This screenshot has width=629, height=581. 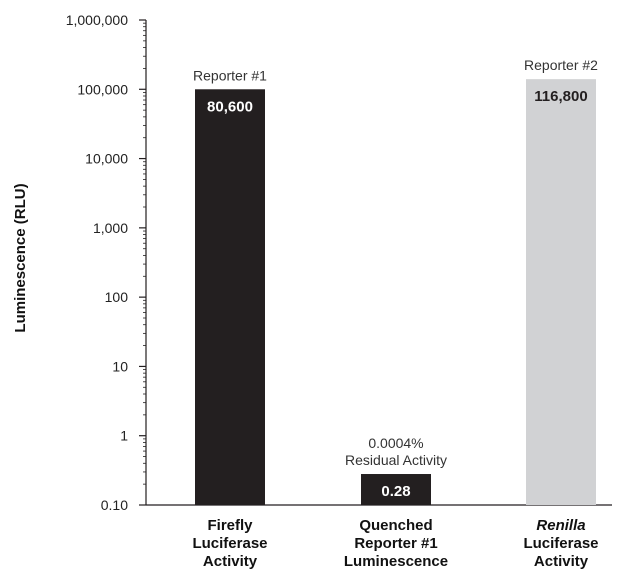 What do you see at coordinates (106, 159) in the screenshot?
I see `y-tick-label: 10,000` at bounding box center [106, 159].